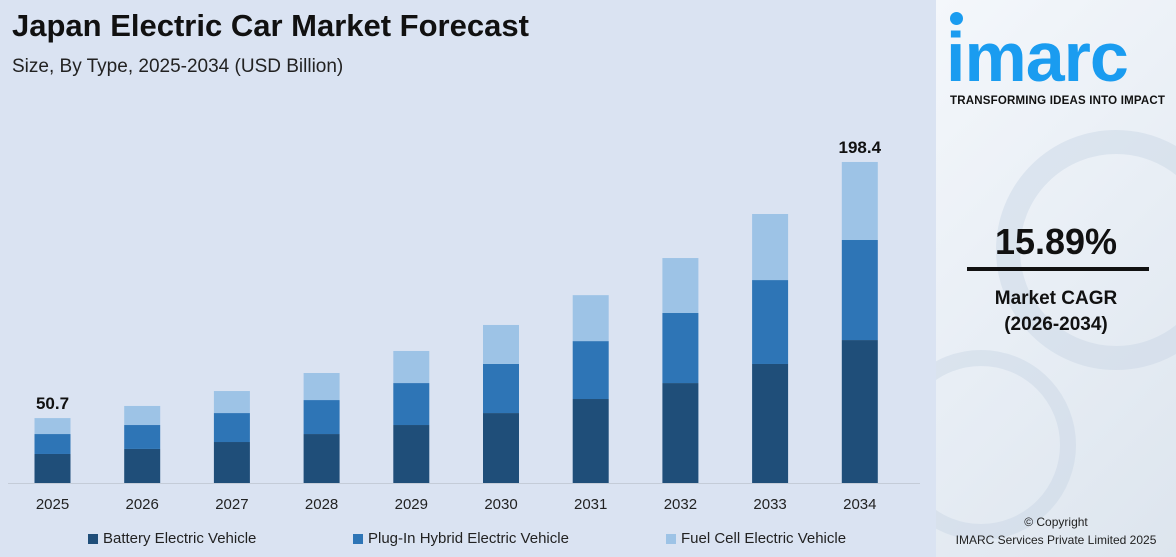 This screenshot has height=557, width=1176. Describe the element at coordinates (1056, 312) in the screenshot. I see `cagr-label: Market CAGR (2026-2034)` at that location.